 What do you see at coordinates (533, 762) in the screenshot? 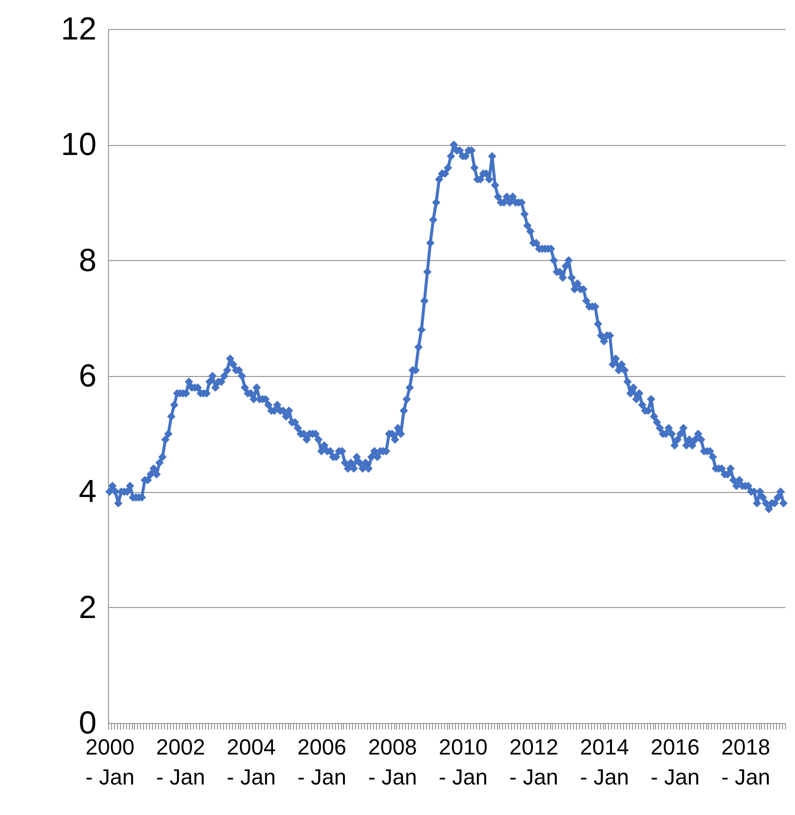
I see `x-tick-label: 2012 - Jan` at bounding box center [533, 762].